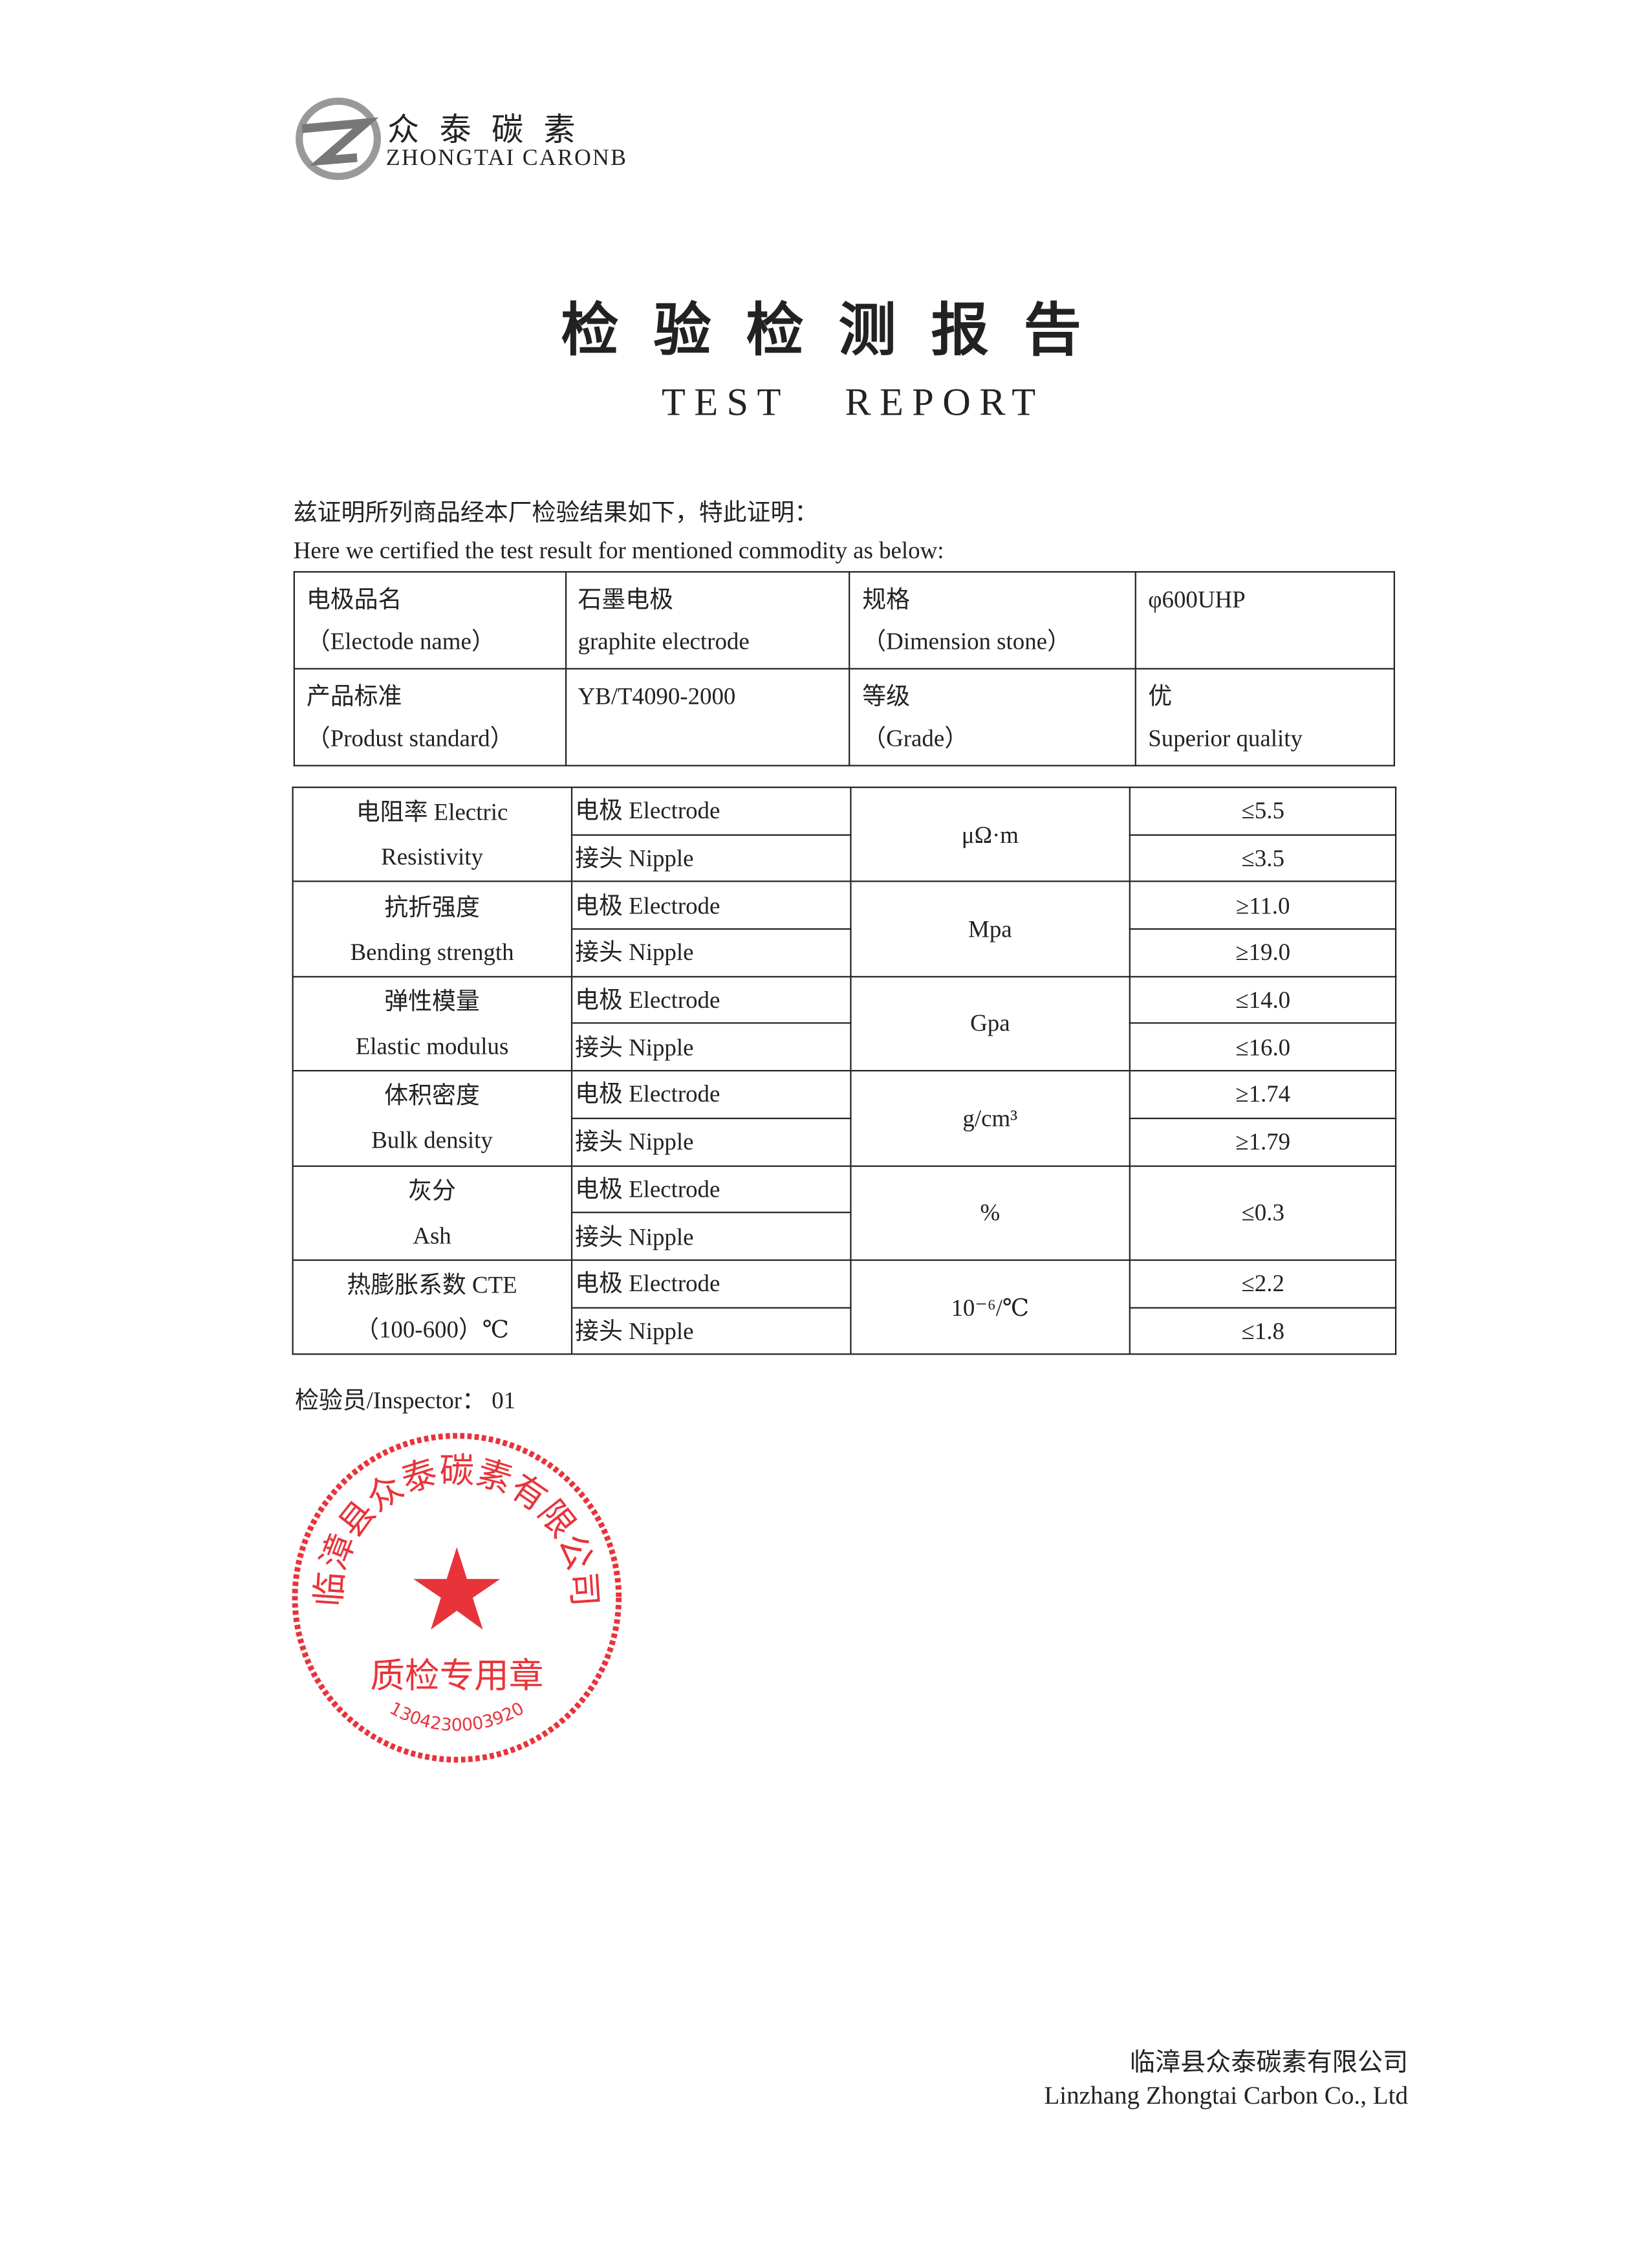 This screenshot has width=1635, height=2268. What do you see at coordinates (430, 718) in the screenshot?
I see `info-cell: 产品标准 （Produst standard）` at bounding box center [430, 718].